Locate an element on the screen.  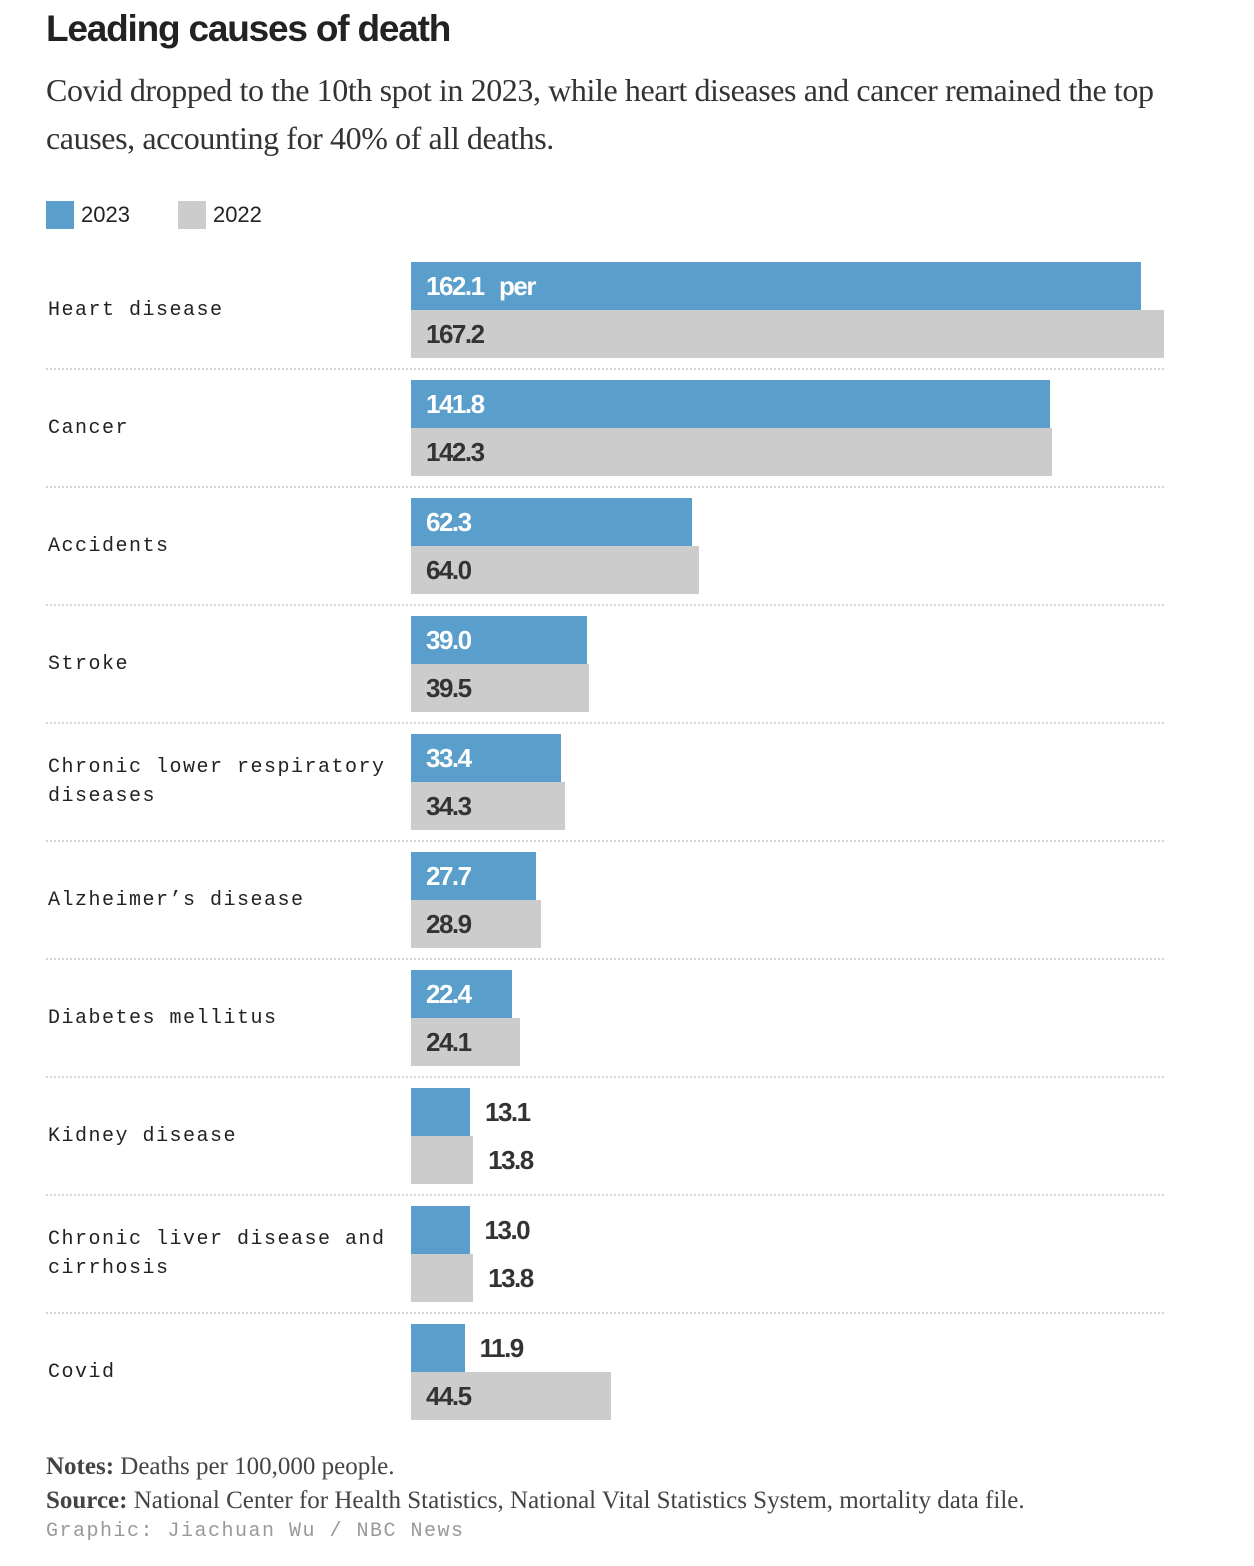
legend: 2023 2022 is located at coordinates (178, 215).